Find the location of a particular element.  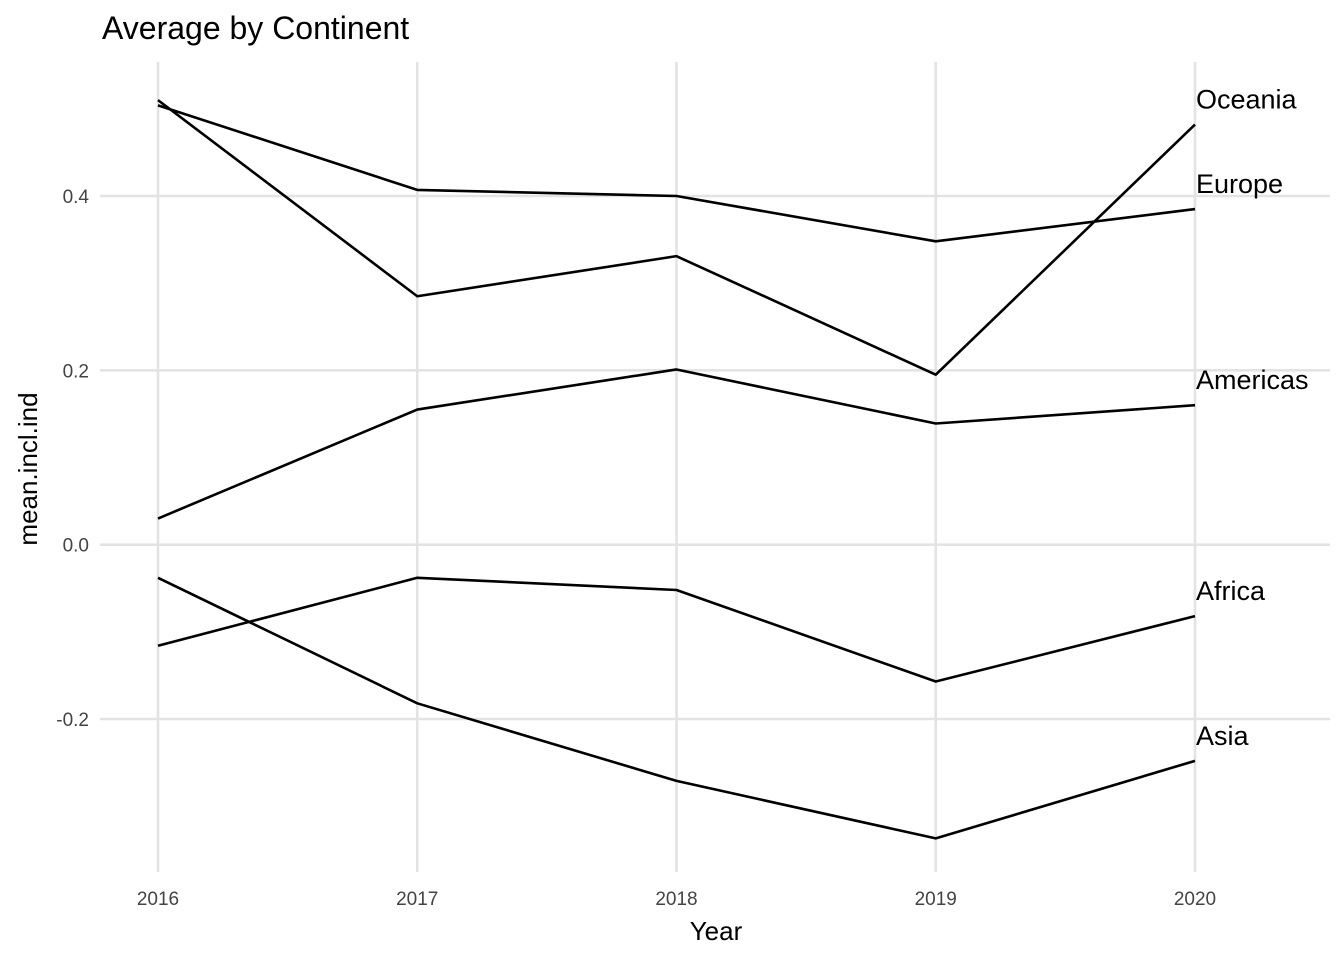

y-axis-title: mean.incl.ind is located at coordinates (28, 468).